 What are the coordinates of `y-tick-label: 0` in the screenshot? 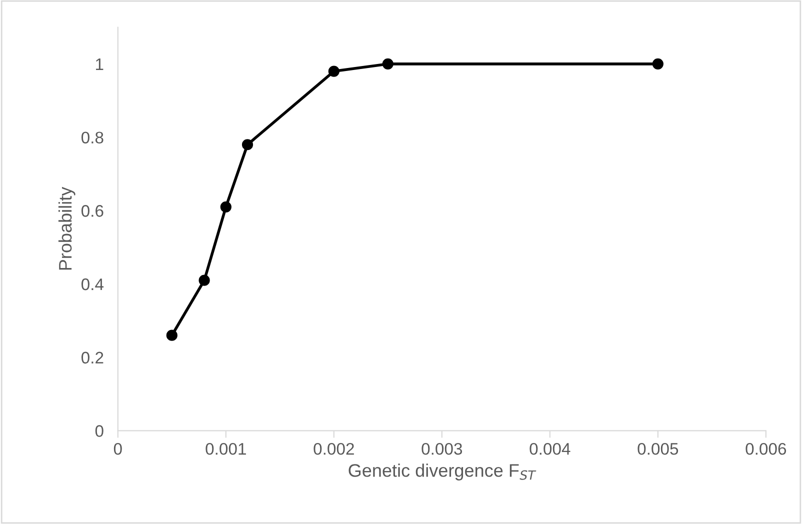 It's located at (99, 431).